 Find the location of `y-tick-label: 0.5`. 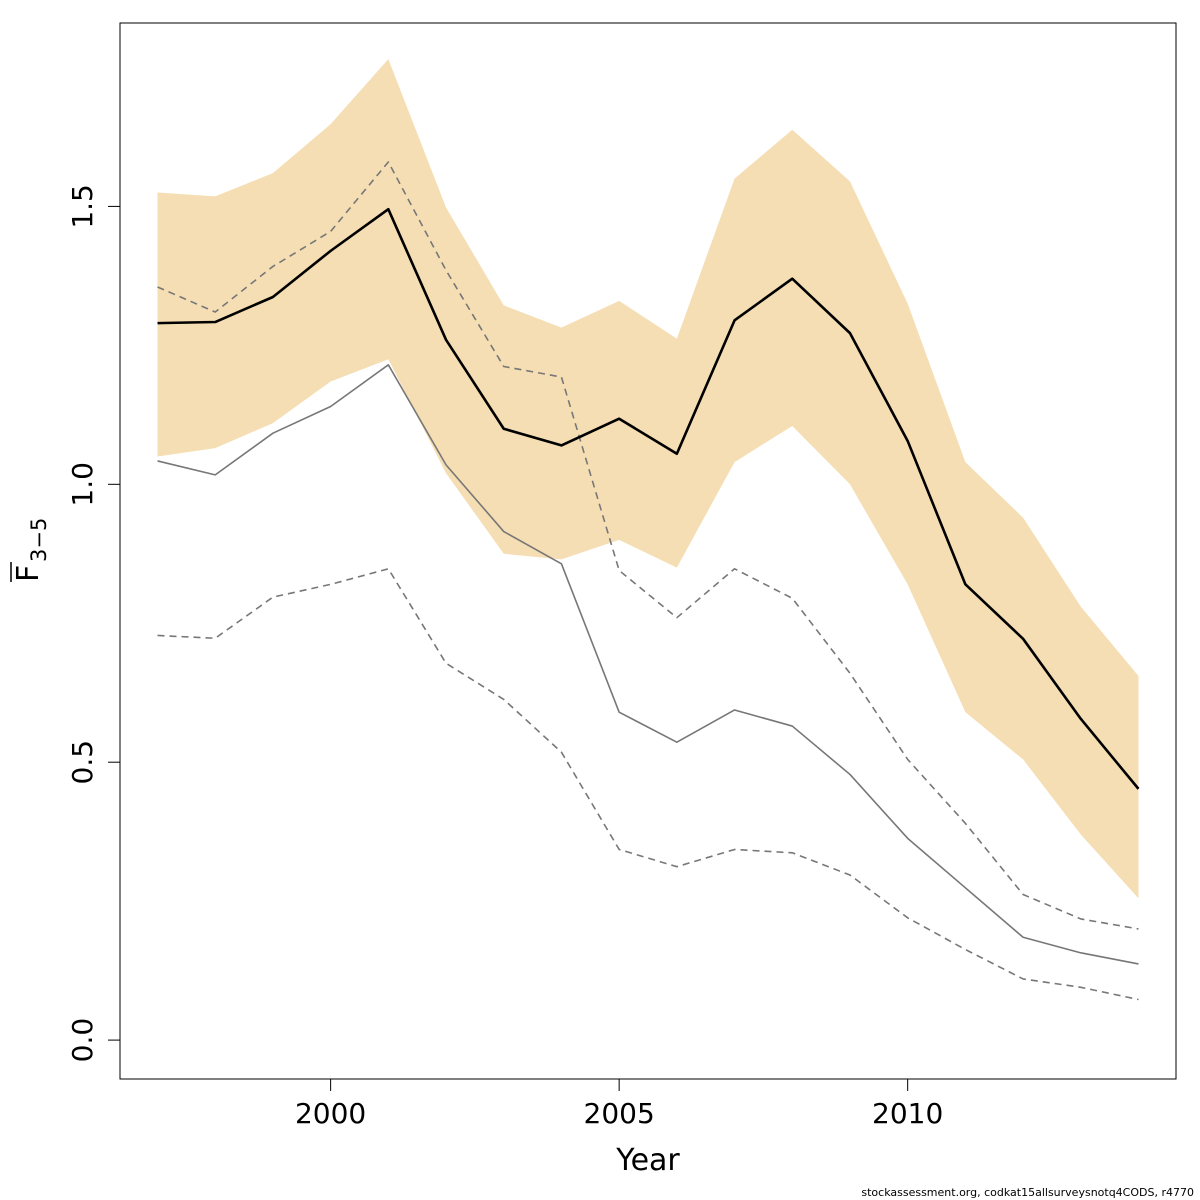

y-tick-label: 0.5 is located at coordinates (82, 762).